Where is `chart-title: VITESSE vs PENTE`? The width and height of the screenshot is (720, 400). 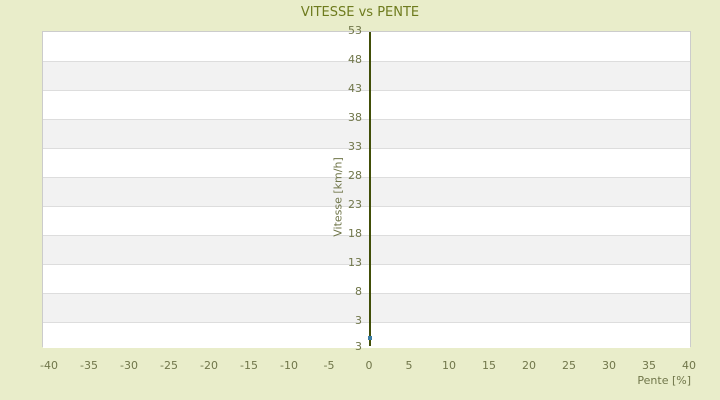
chart-title: VITESSE vs PENTE is located at coordinates (360, 12).